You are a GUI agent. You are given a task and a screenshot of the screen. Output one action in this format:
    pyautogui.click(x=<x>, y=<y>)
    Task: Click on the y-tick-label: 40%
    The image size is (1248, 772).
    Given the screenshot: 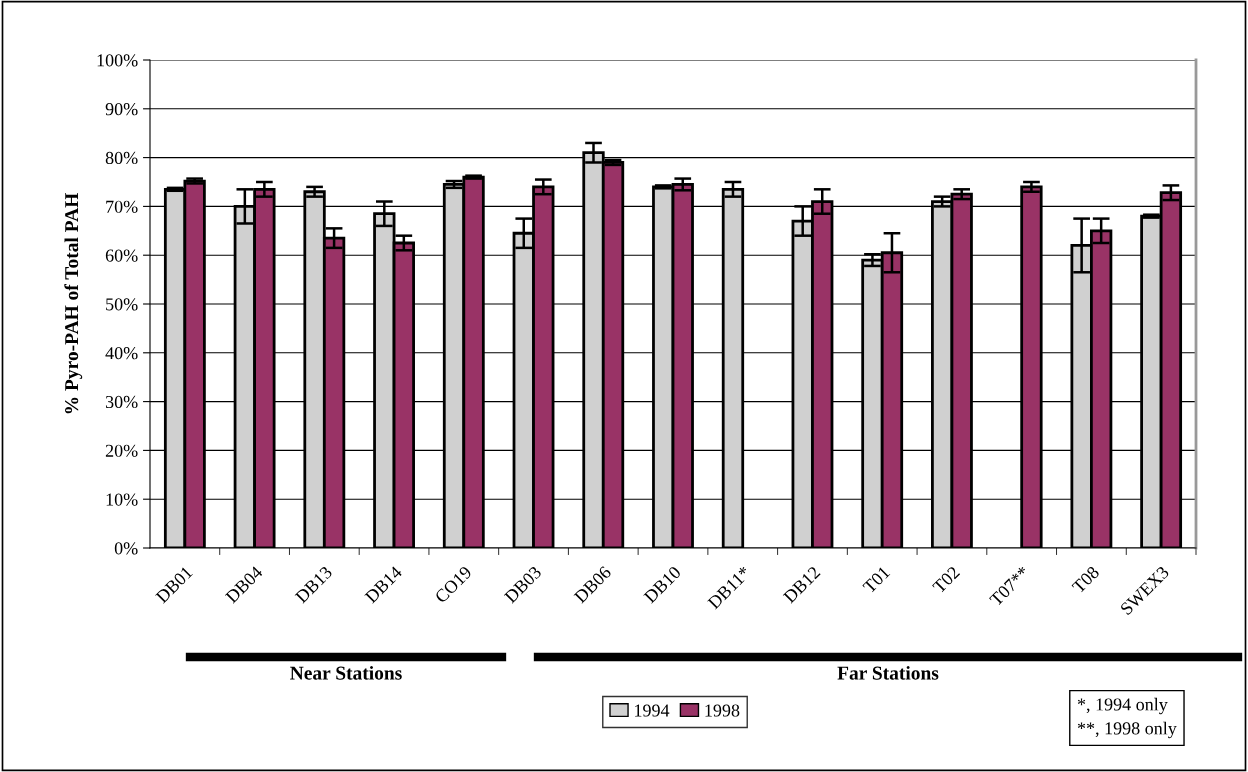 What is the action you would take?
    pyautogui.click(x=121, y=353)
    